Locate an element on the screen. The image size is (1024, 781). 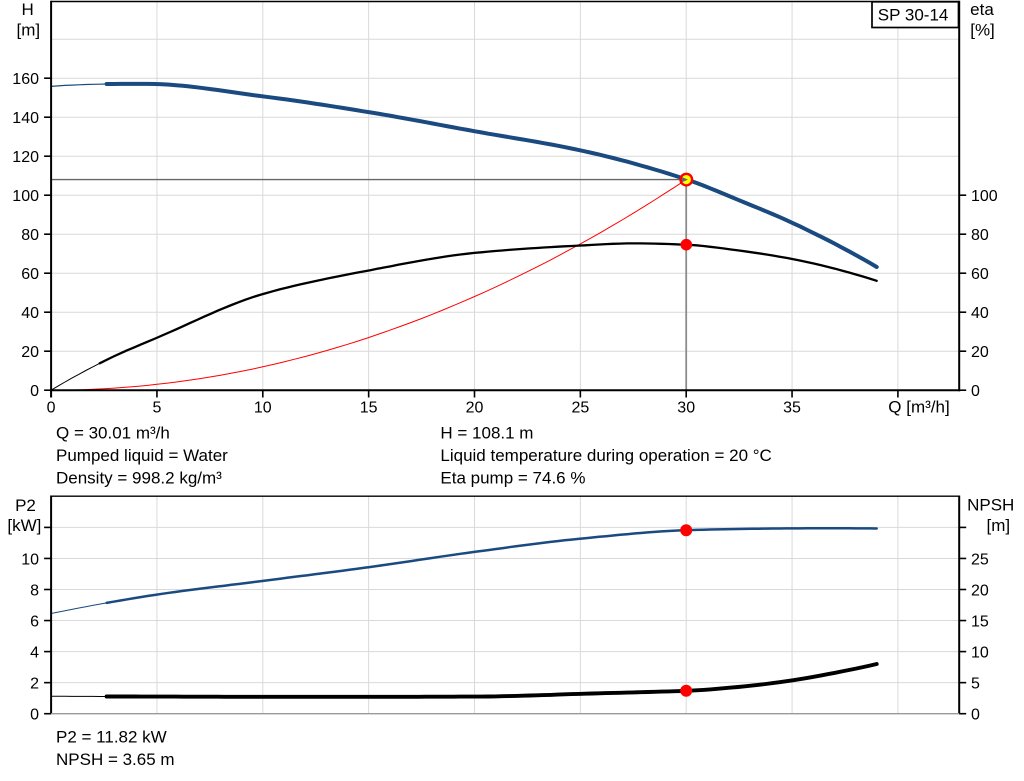
svg-text: Q [m³/h] is located at coordinates (918, 406).